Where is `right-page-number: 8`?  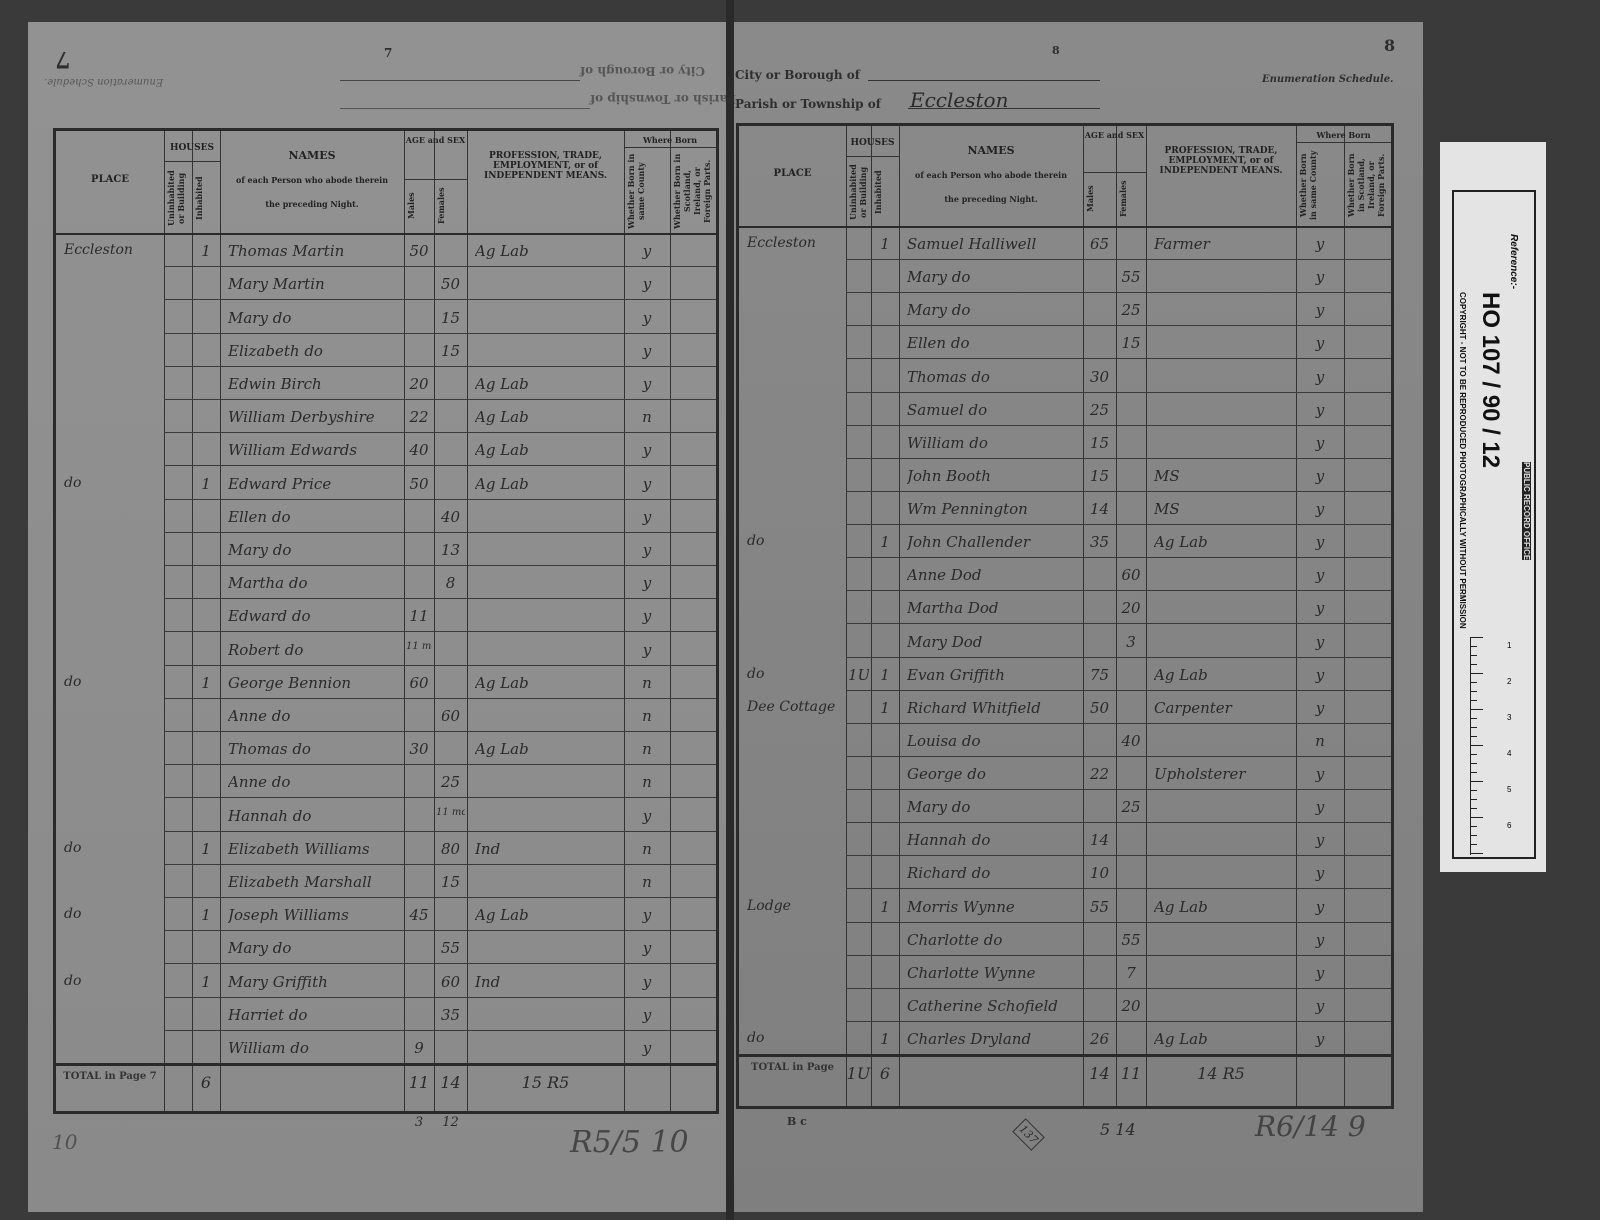
right-page-number: 8 is located at coordinates (1390, 45).